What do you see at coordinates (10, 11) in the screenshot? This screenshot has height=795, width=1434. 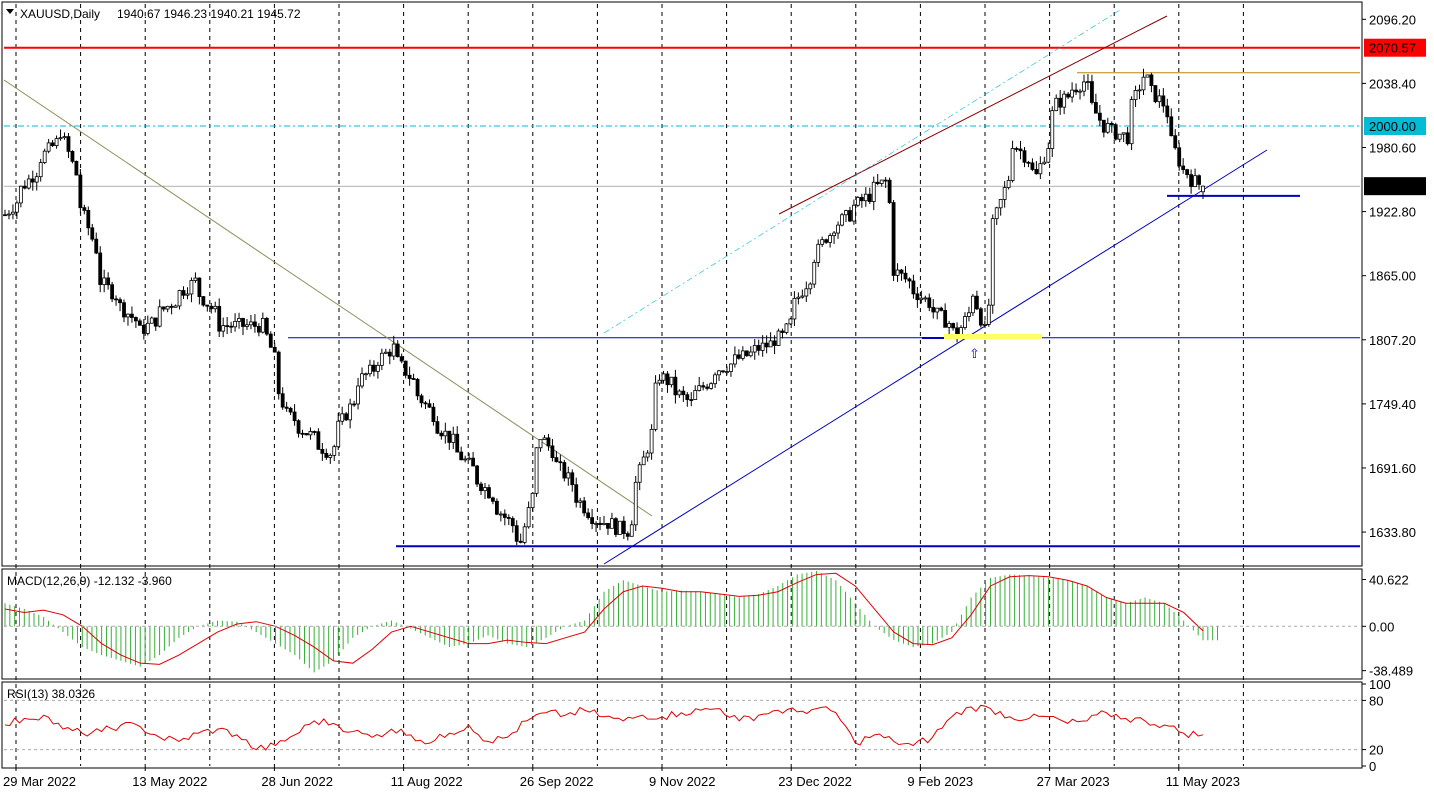 I see `collapse-triangle-icon` at bounding box center [10, 11].